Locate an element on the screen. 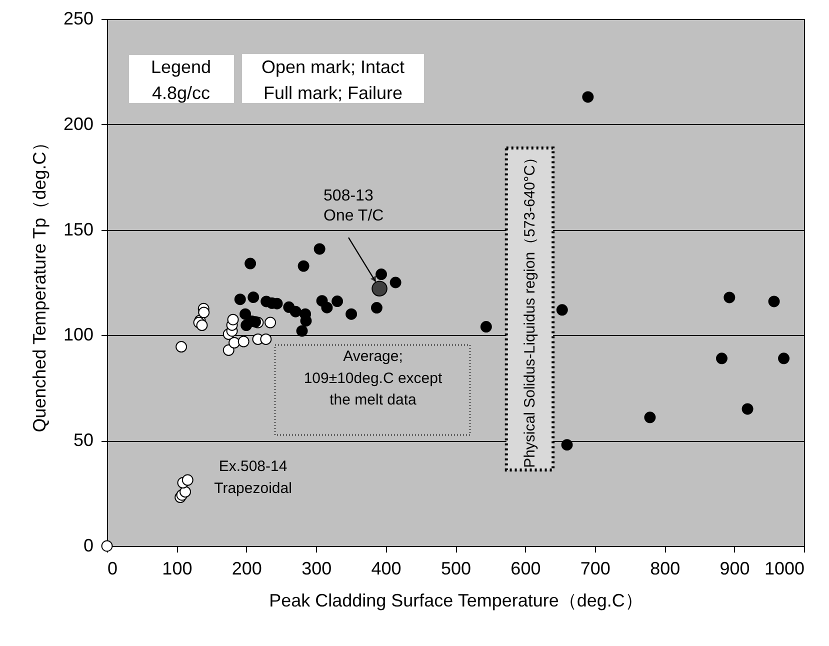  annotation: Average; 109±10deg.C except the melt data is located at coordinates (373, 378).